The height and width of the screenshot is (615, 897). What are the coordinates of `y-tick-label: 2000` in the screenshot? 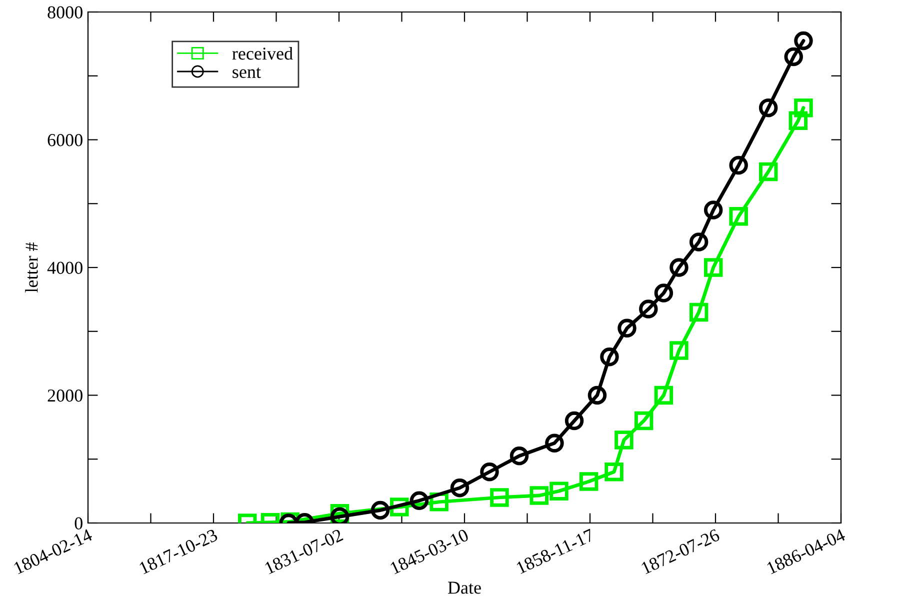 It's located at (65, 396).